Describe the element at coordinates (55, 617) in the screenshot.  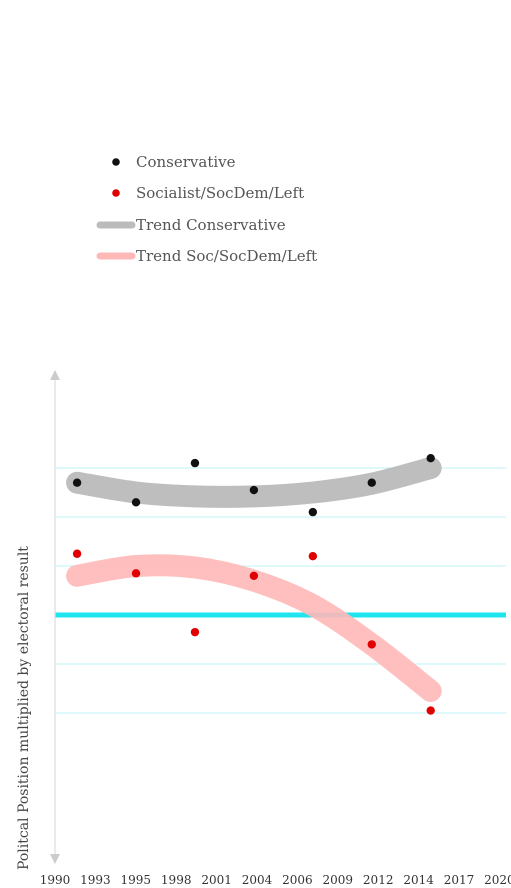
I see `y-axis` at that location.